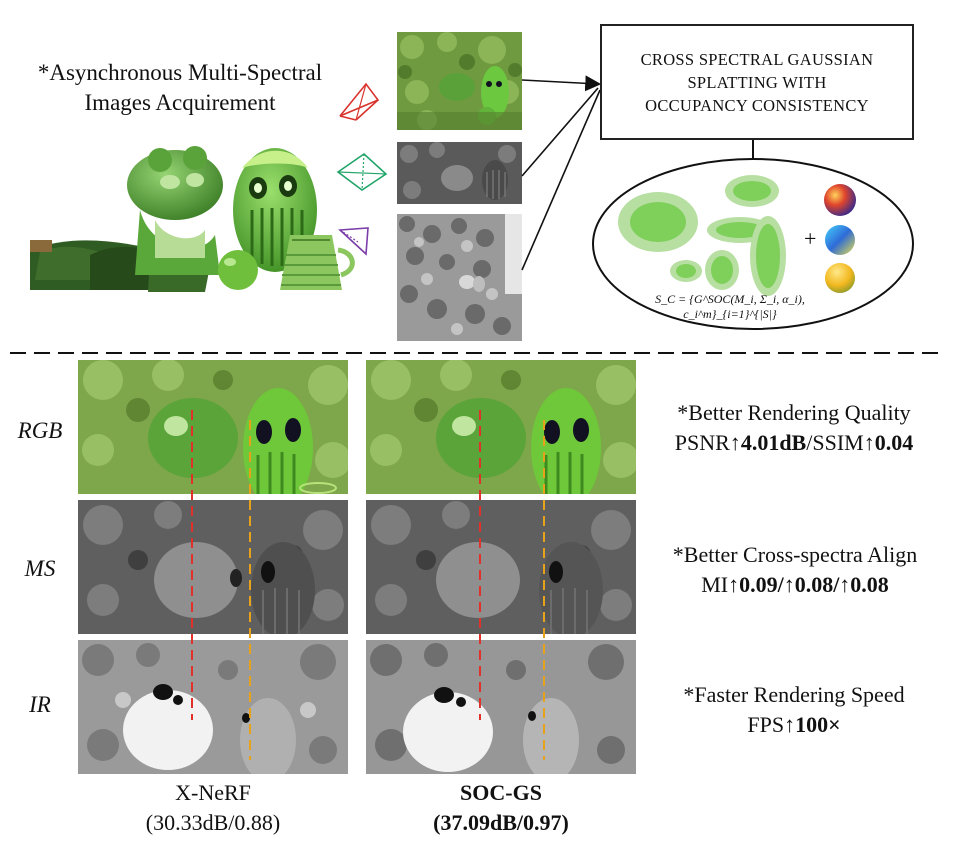 Image resolution: width=954 pixels, height=846 pixels. Describe the element at coordinates (459, 81) in the screenshot. I see `thumb-rgb-image` at that location.